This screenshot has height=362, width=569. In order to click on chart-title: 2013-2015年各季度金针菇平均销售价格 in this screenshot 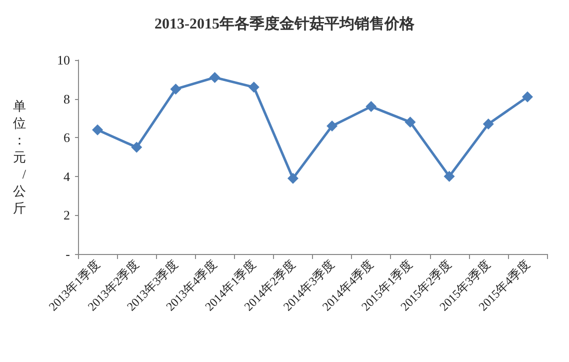, I will do `click(285, 23)`.